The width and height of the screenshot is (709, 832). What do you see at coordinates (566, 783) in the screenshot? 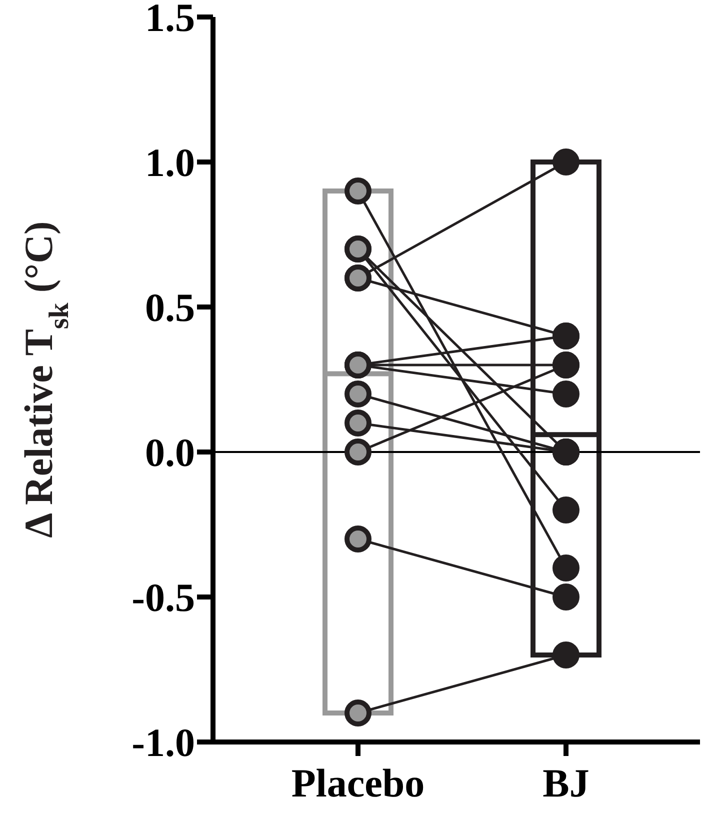
I see `x-tick-label: BJ` at bounding box center [566, 783].